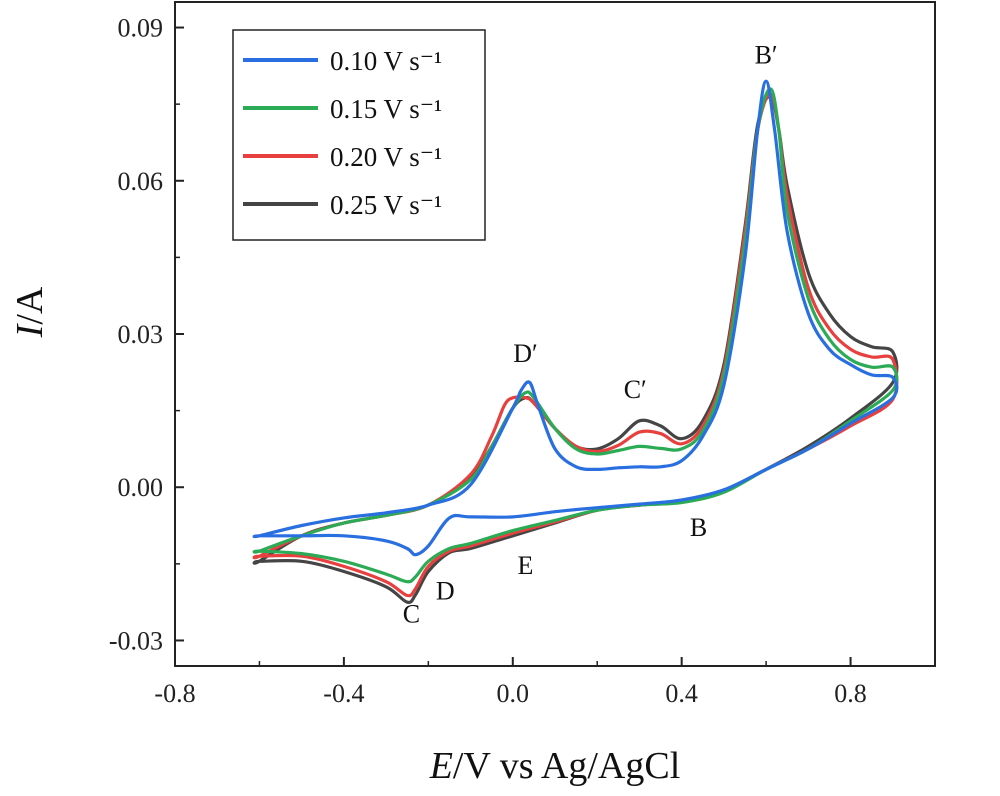 The width and height of the screenshot is (1000, 796). What do you see at coordinates (359, 135) in the screenshot?
I see `legend: 0.10 V s⁻¹ 0.15 V s⁻¹ 0.20 V s⁻¹ 0.25 V s⁻¹` at bounding box center [359, 135].